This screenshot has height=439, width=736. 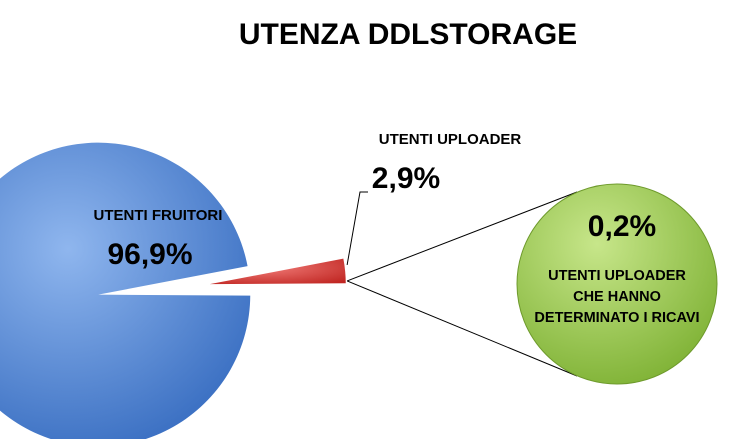 What do you see at coordinates (158, 215) in the screenshot?
I see `category-label: UTENTI FRUITORI` at bounding box center [158, 215].